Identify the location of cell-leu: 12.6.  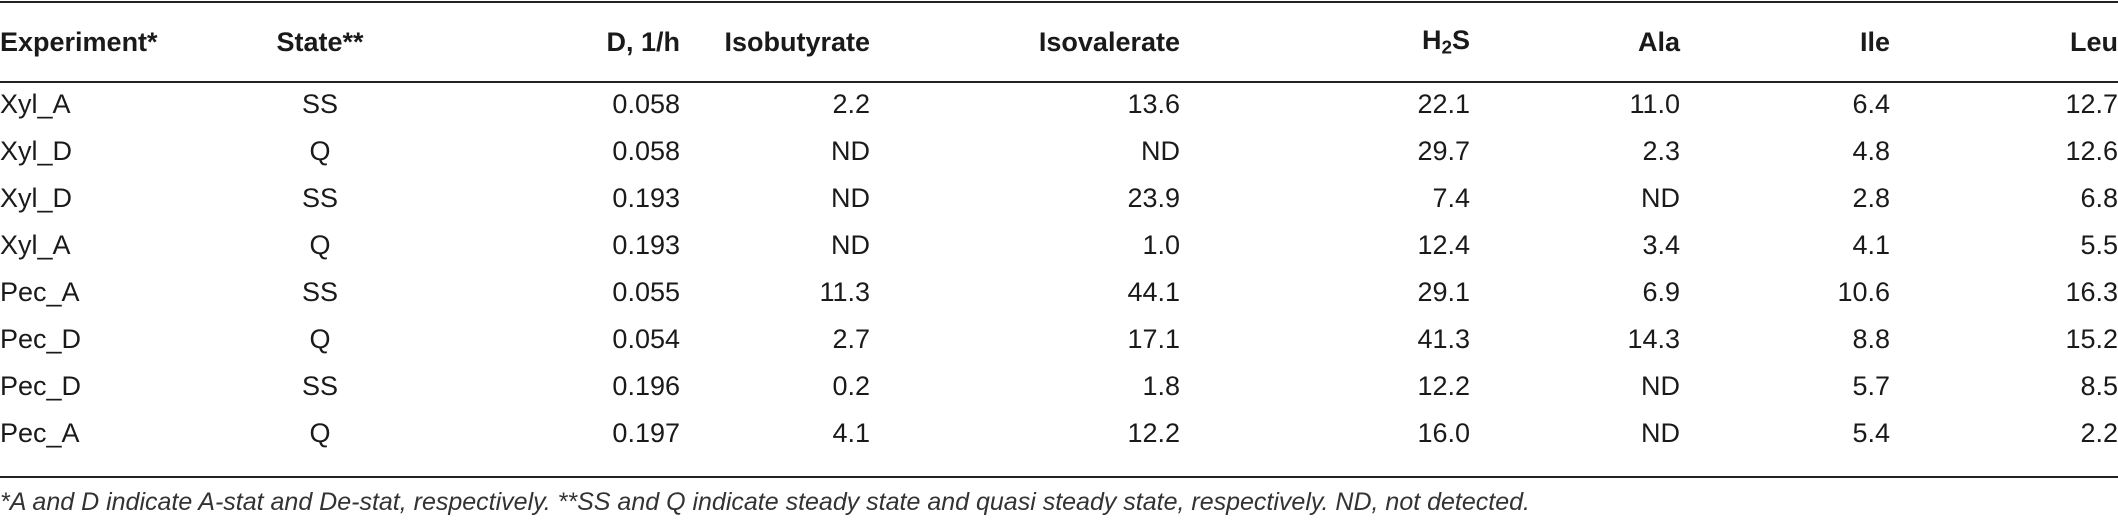
(2091, 151).